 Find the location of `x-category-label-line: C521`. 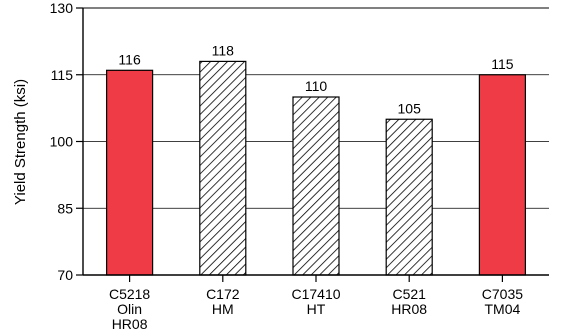

x-category-label-line: C521 is located at coordinates (409, 294).